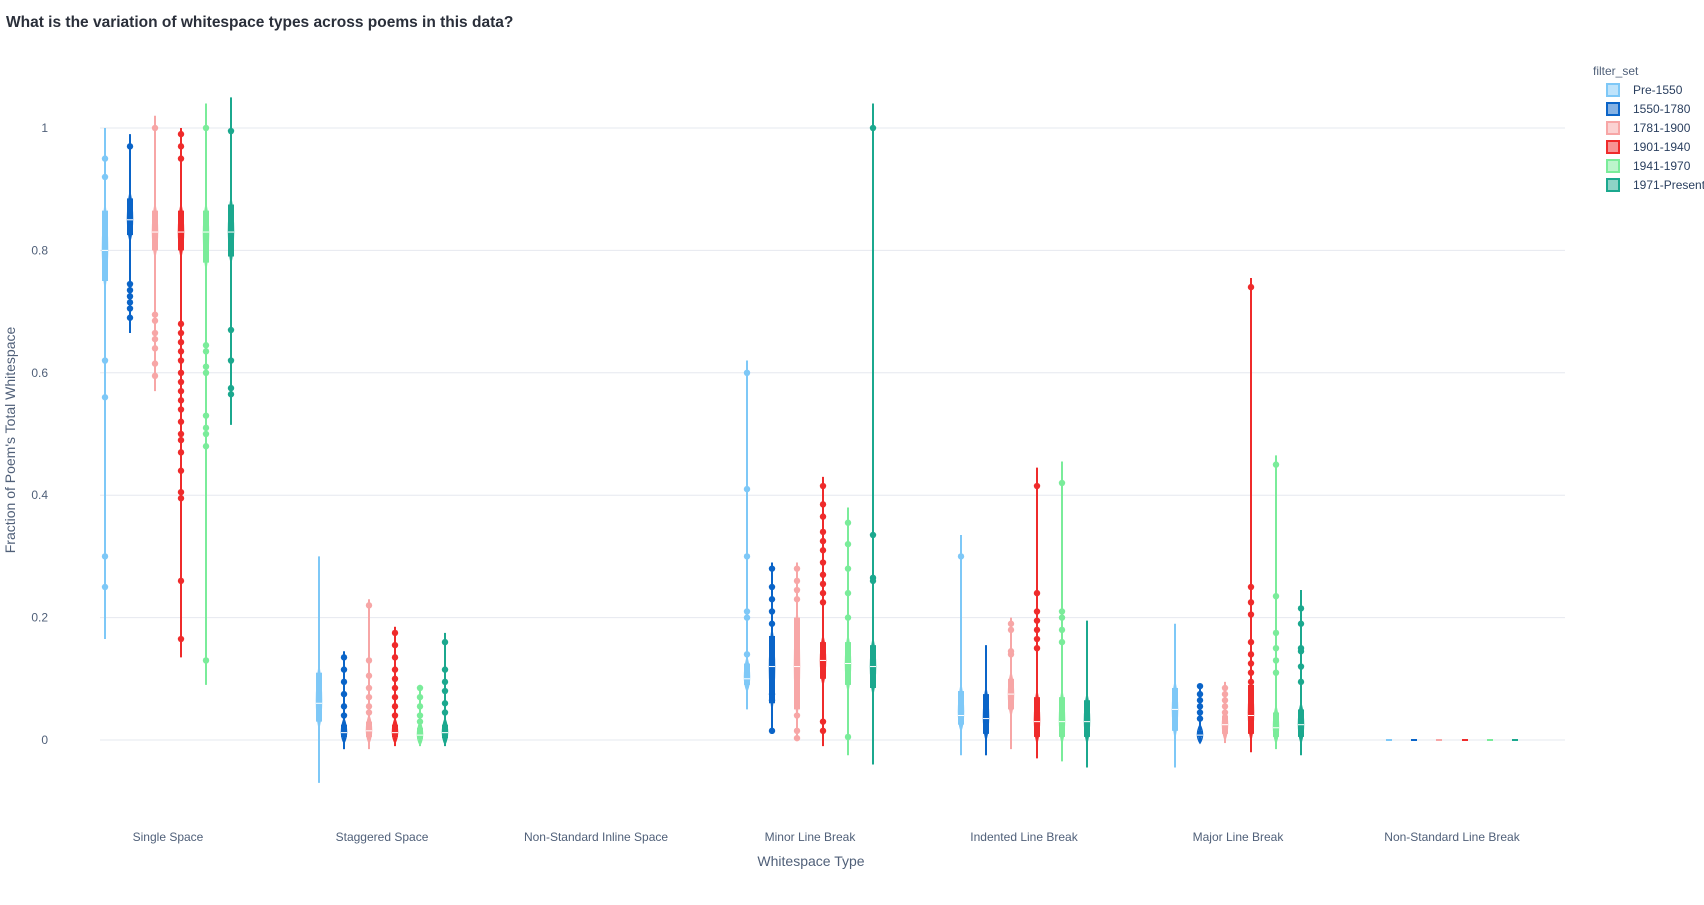 The image size is (1704, 905). I want to click on legend-item-label: 1941-1970, so click(1662, 166).